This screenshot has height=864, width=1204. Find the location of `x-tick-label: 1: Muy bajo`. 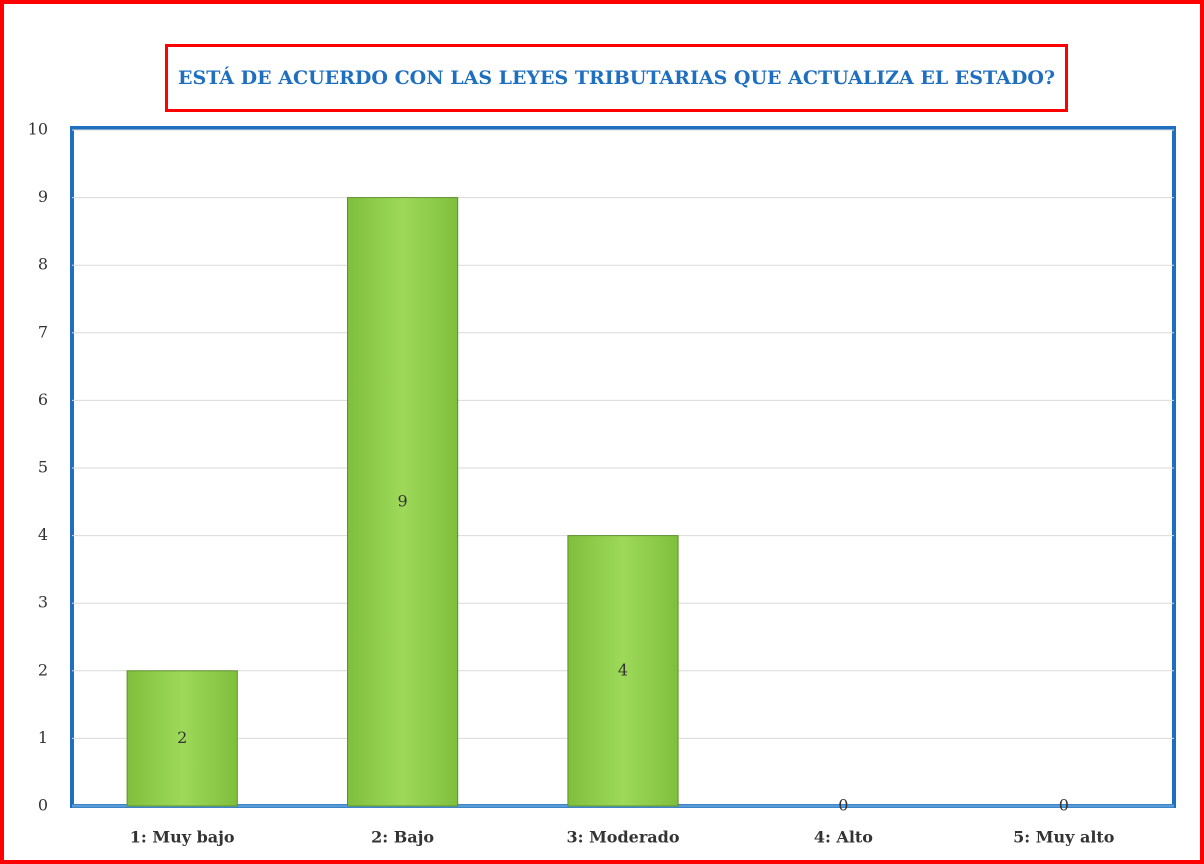

x-tick-label: 1: Muy bajo is located at coordinates (182, 837).